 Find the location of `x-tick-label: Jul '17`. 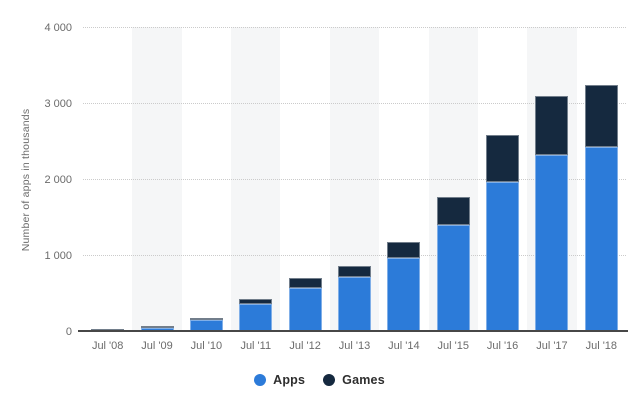

x-tick-label: Jul '17 is located at coordinates (552, 346).